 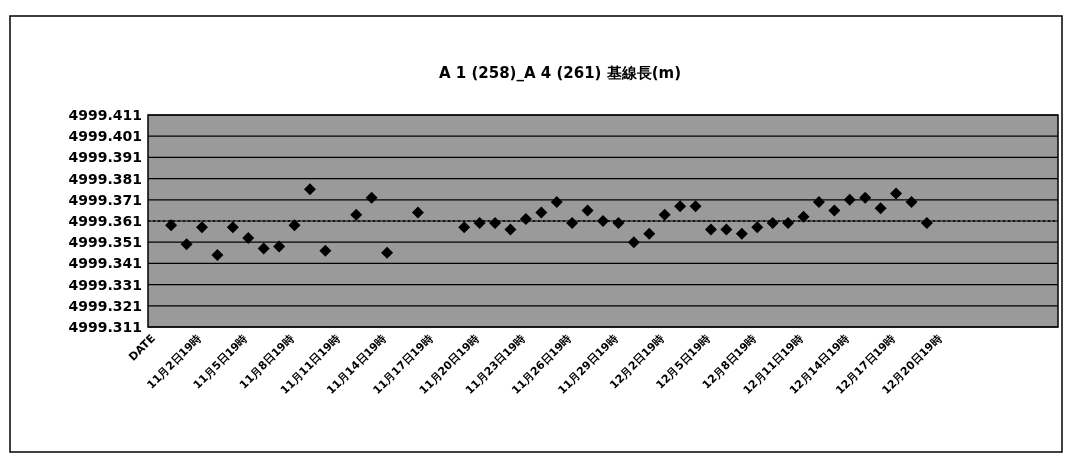 What do you see at coordinates (105, 284) in the screenshot?
I see `y-tick-label: 4999.331` at bounding box center [105, 284].